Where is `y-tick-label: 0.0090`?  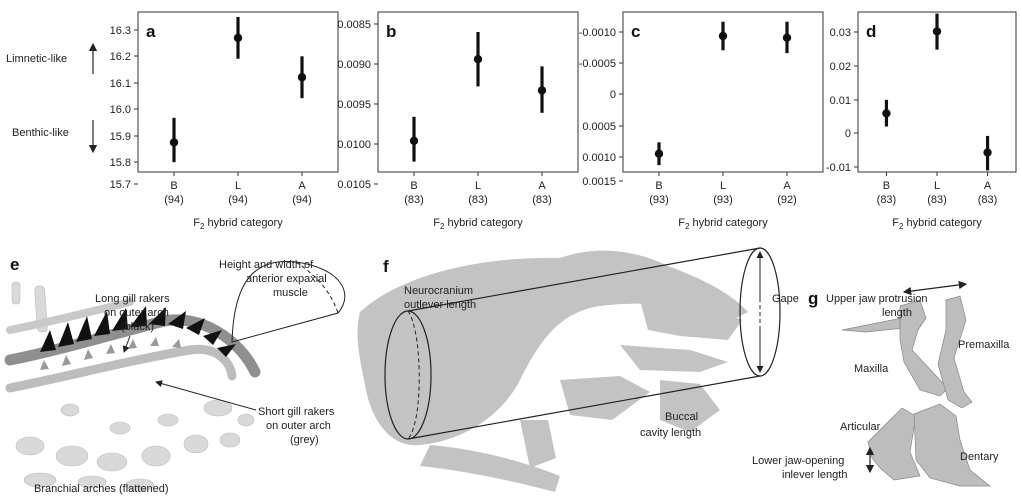 y-tick-label: 0.0090 is located at coordinates (354, 65).